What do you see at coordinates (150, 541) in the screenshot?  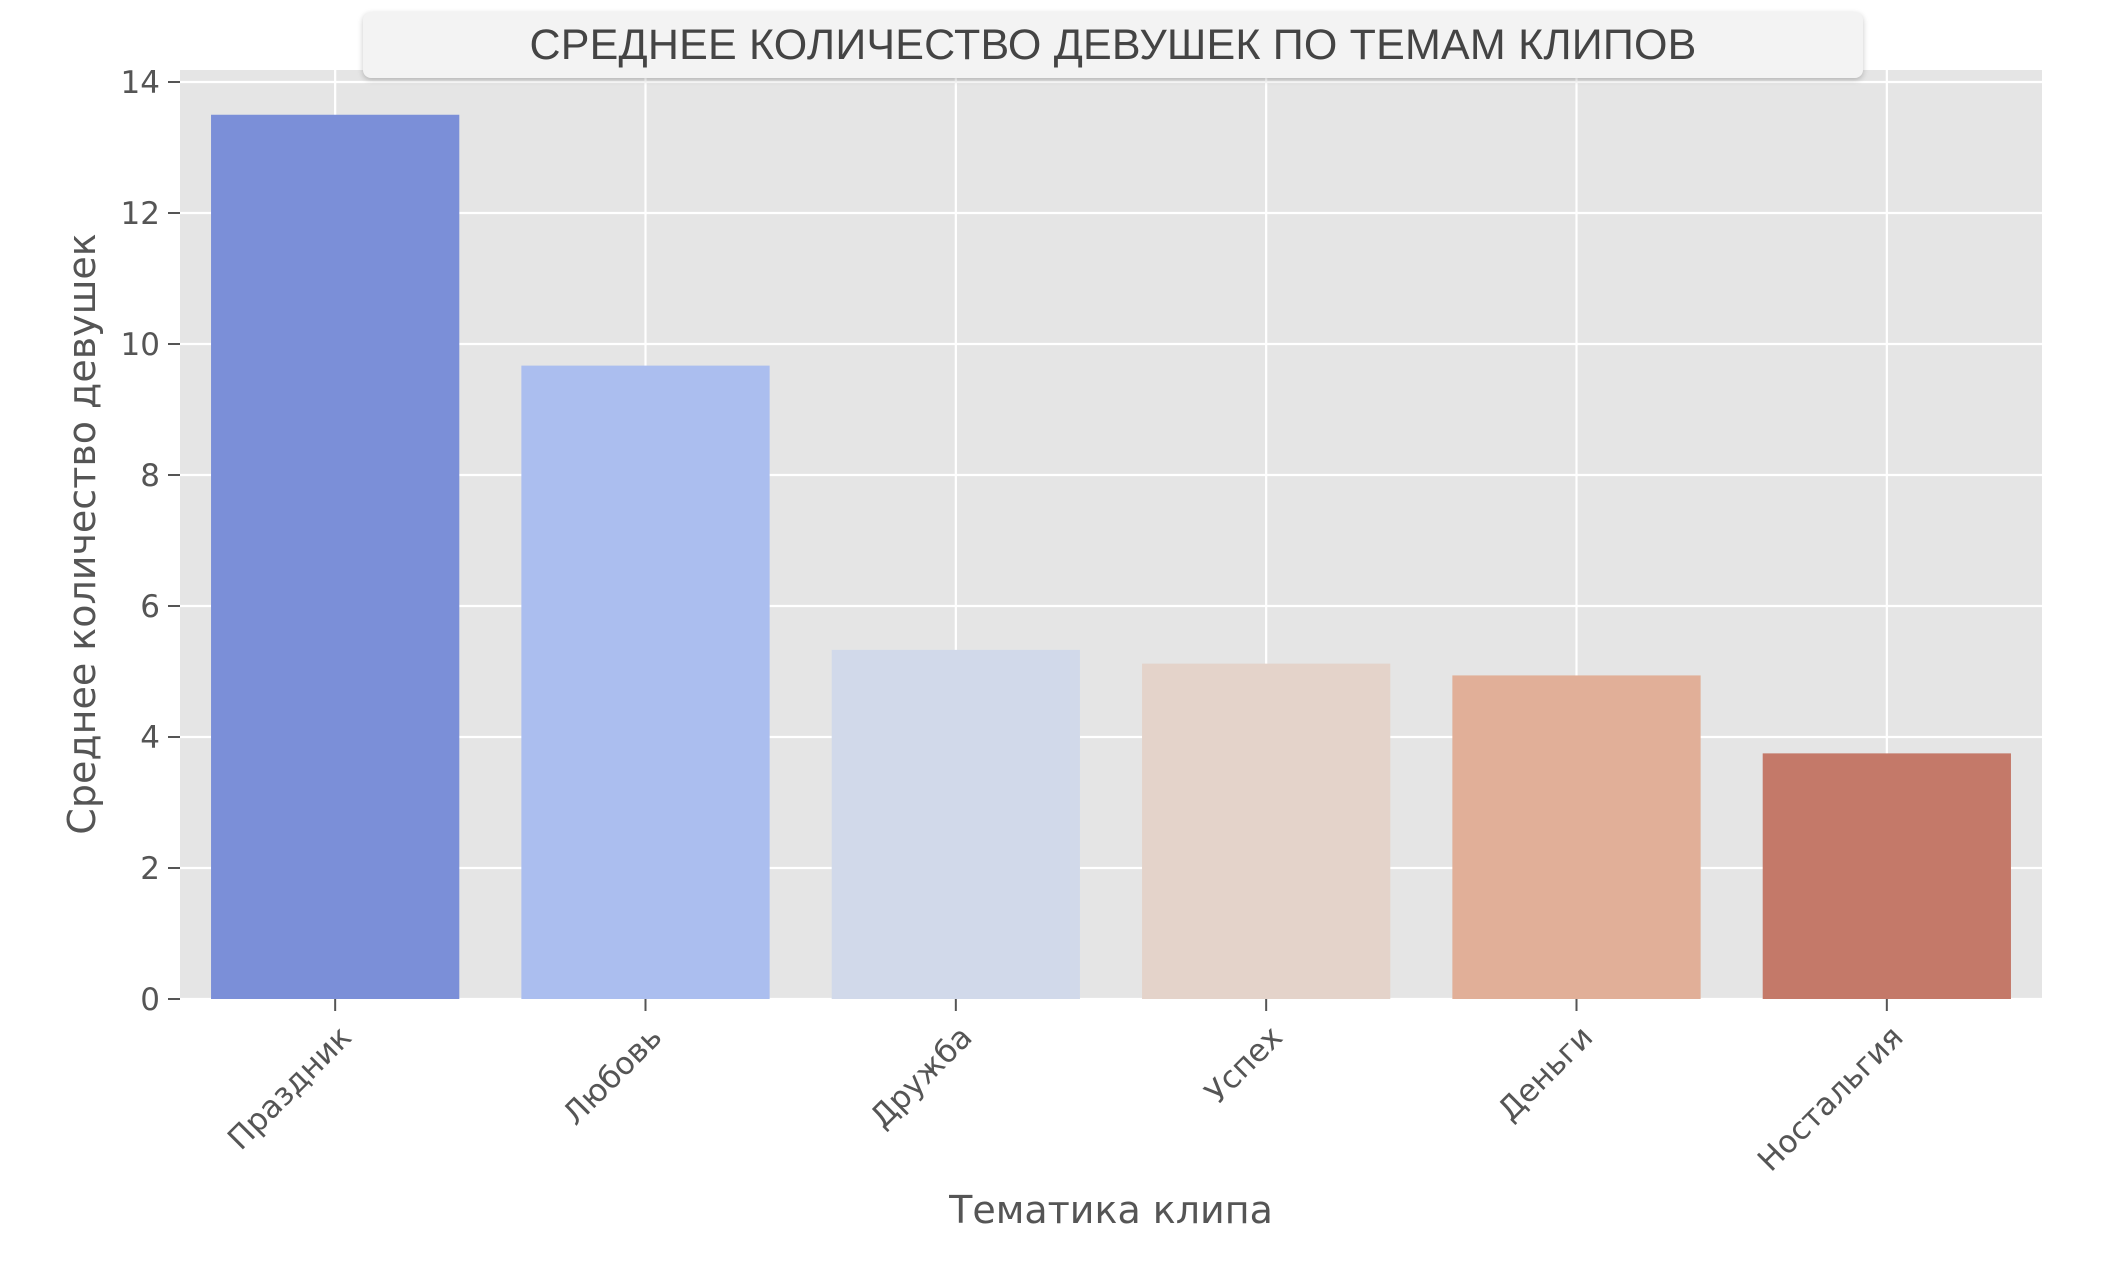 I see `y-axis: 0 2 4 6 8 10 12 14` at bounding box center [150, 541].